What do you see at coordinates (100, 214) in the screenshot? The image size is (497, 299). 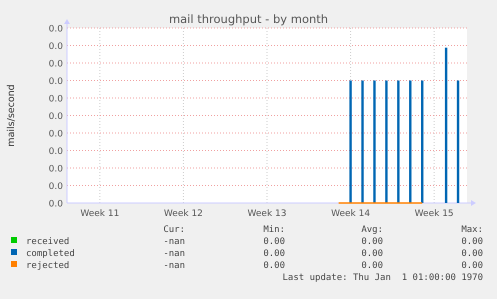 I see `x-tick-label: Week 11` at bounding box center [100, 214].